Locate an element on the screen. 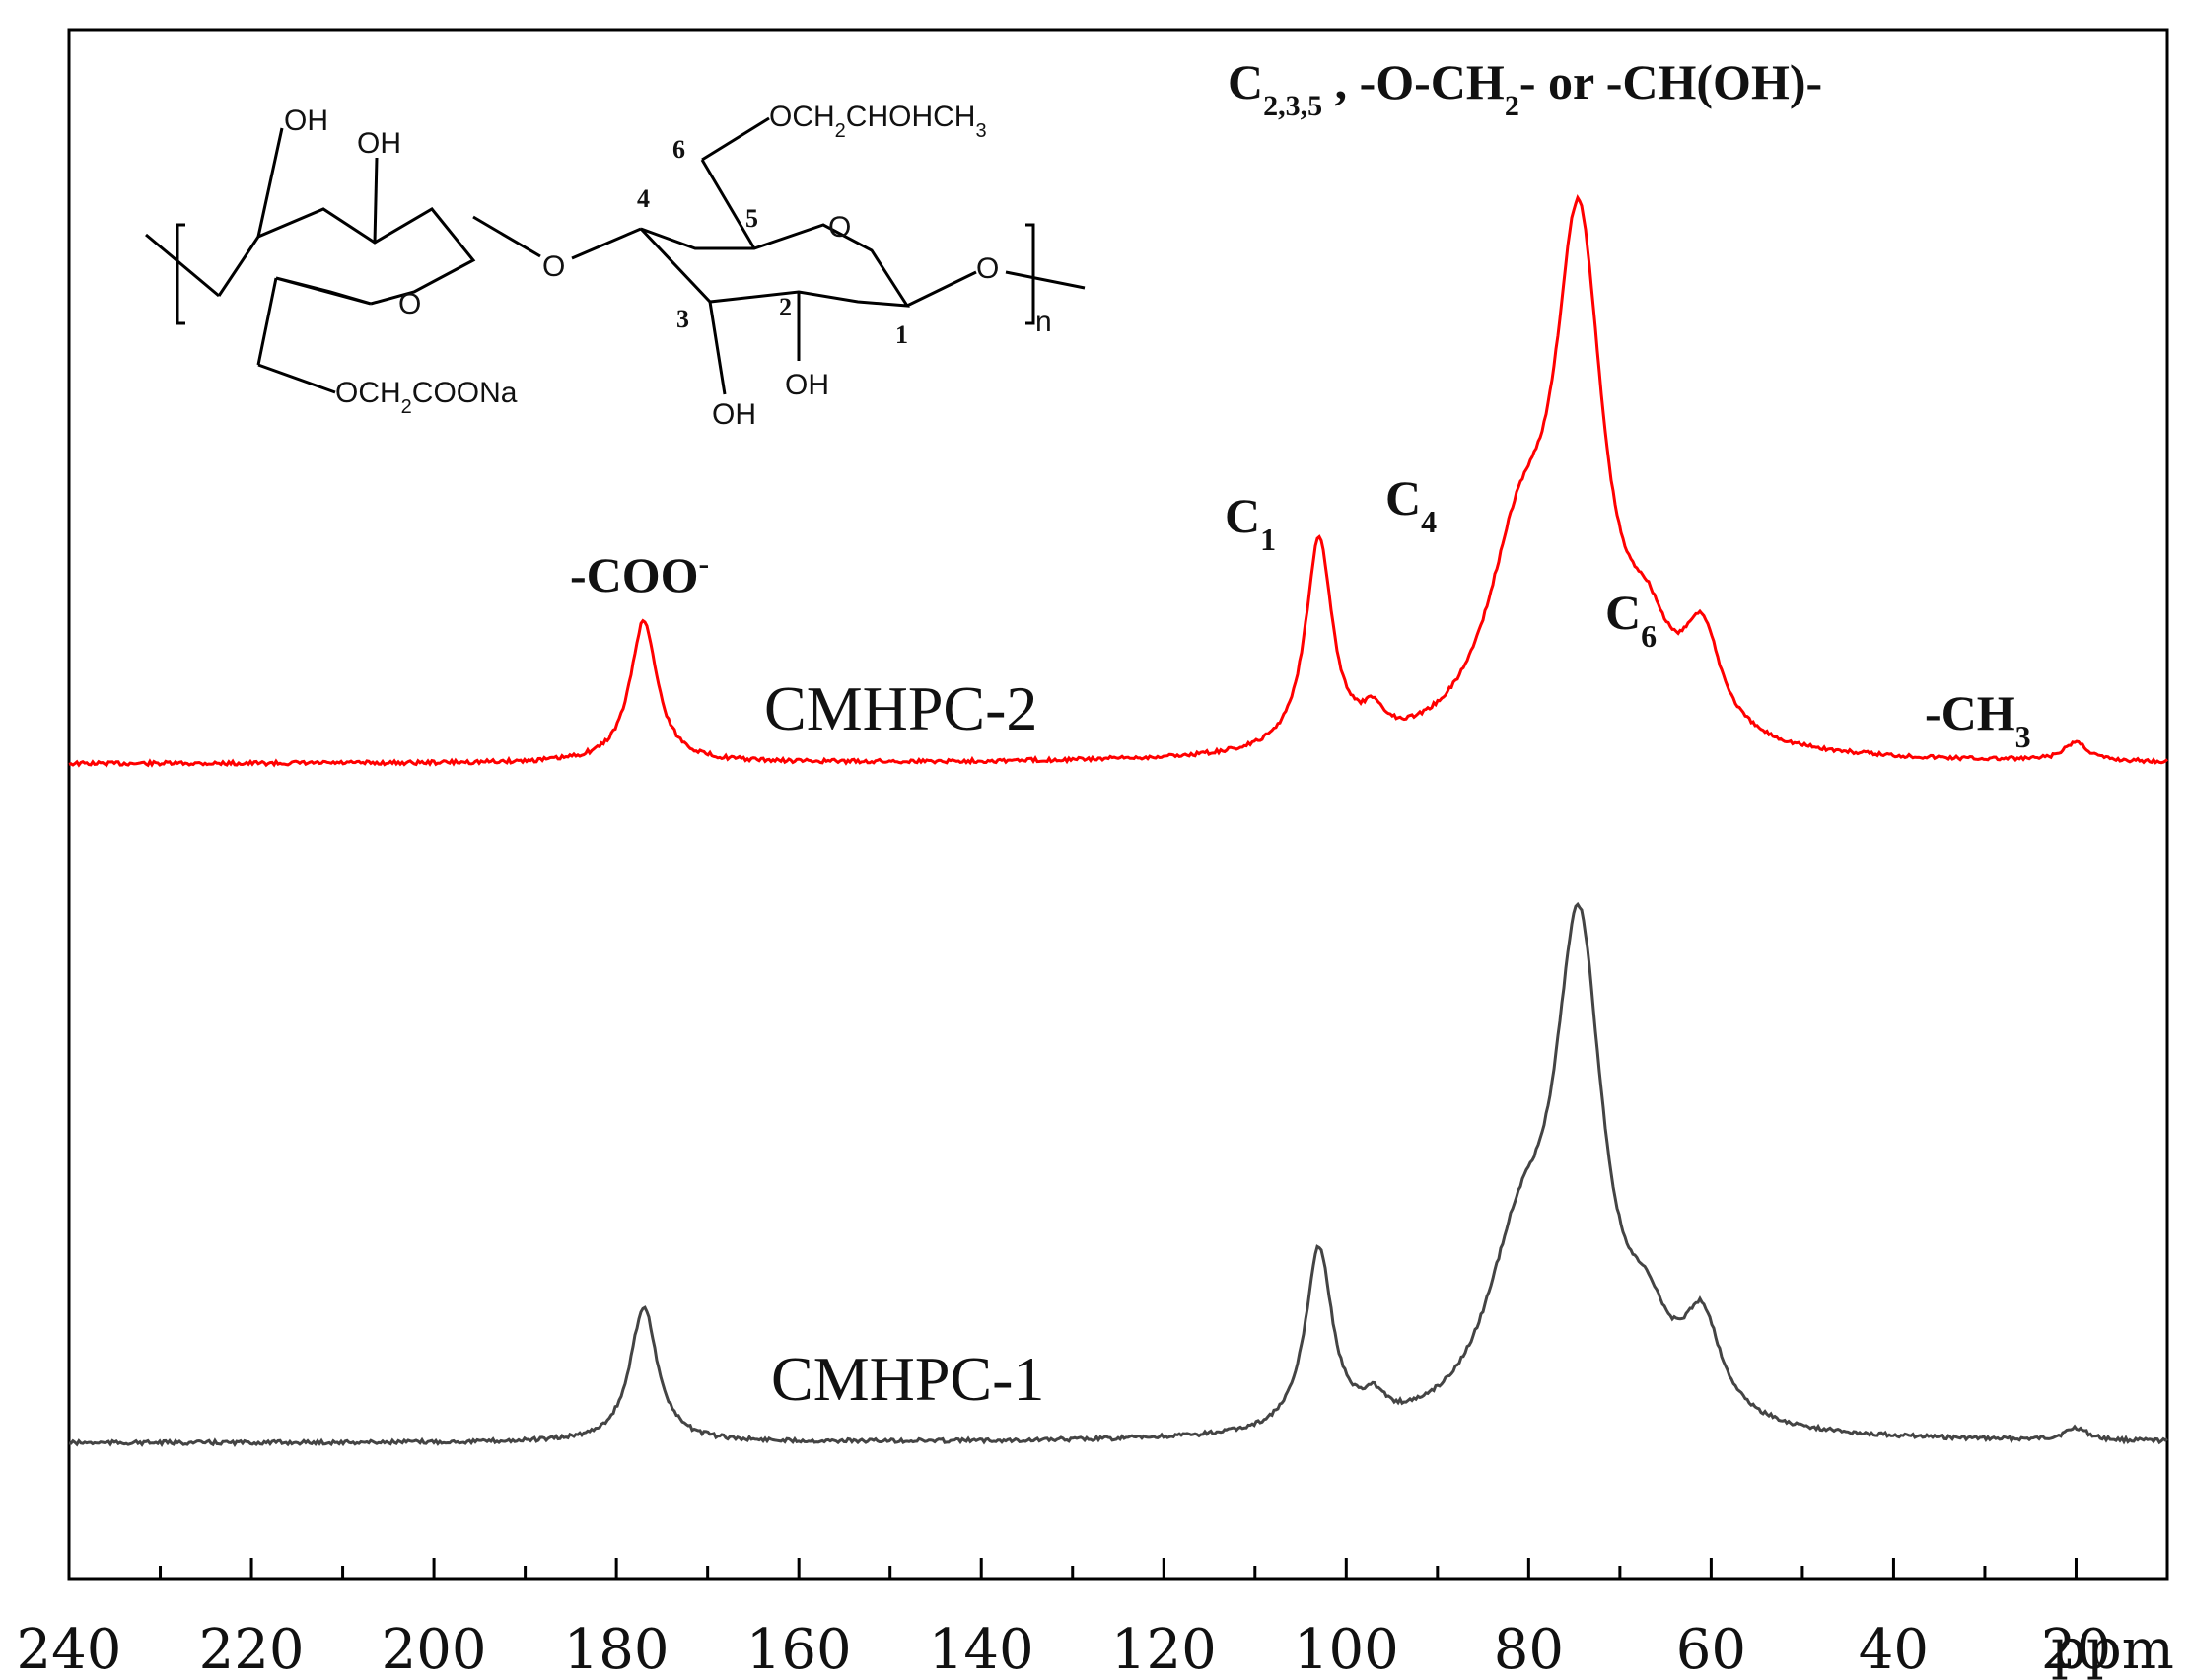 This screenshot has width=2188, height=1680. carbon-number-4: 4 is located at coordinates (643, 198).